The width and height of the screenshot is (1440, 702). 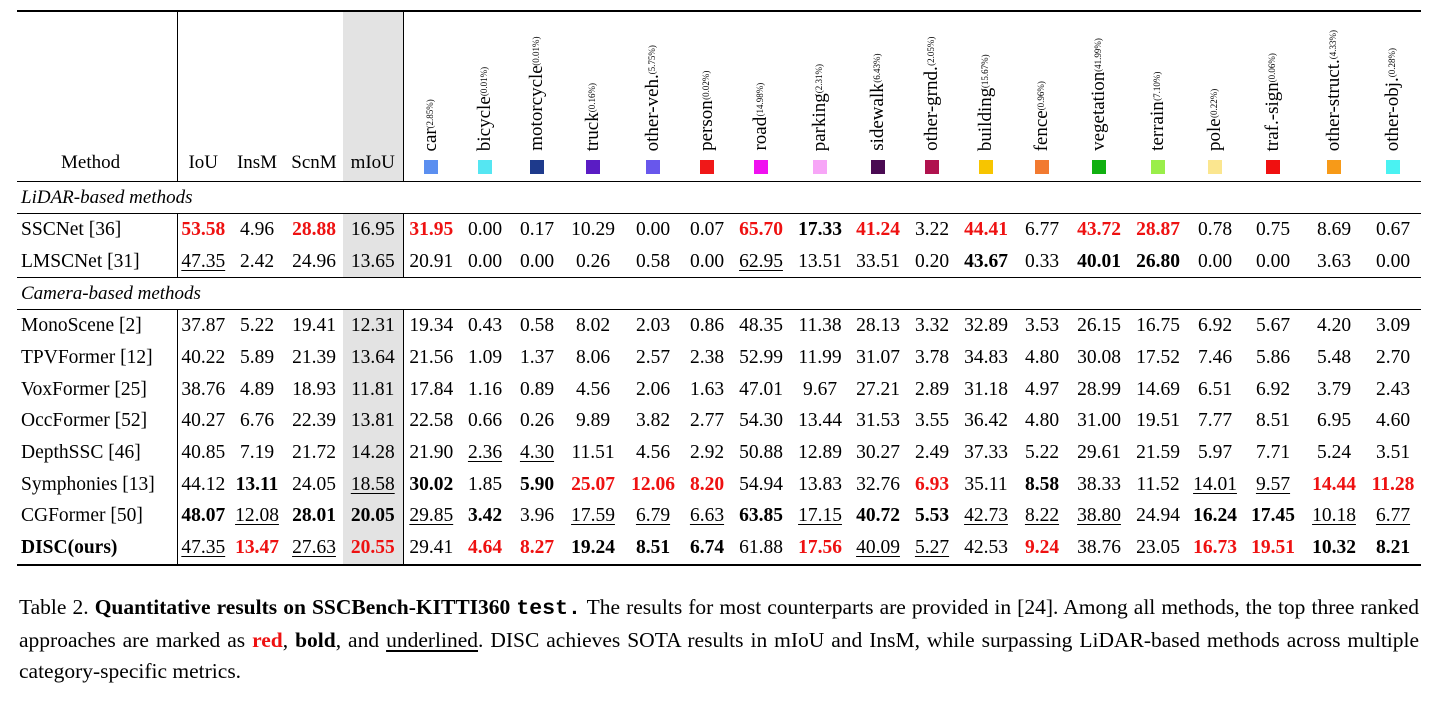 I want to click on table-cell: 13.44, so click(x=820, y=421).